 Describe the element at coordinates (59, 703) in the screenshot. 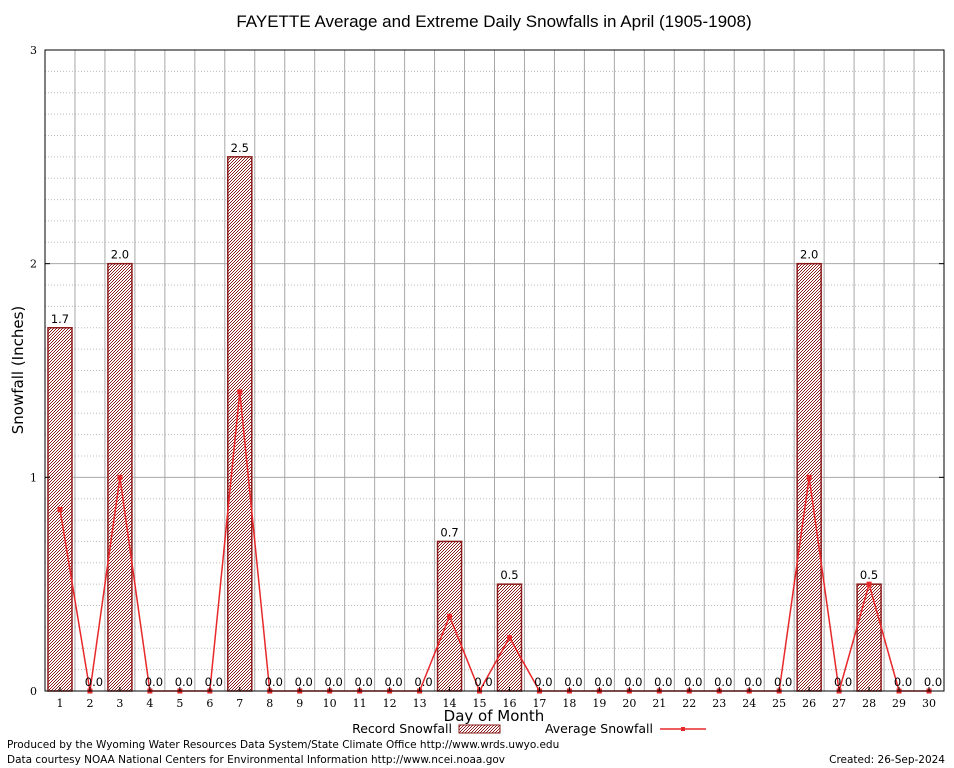

I see `x-tick-label: 1` at that location.